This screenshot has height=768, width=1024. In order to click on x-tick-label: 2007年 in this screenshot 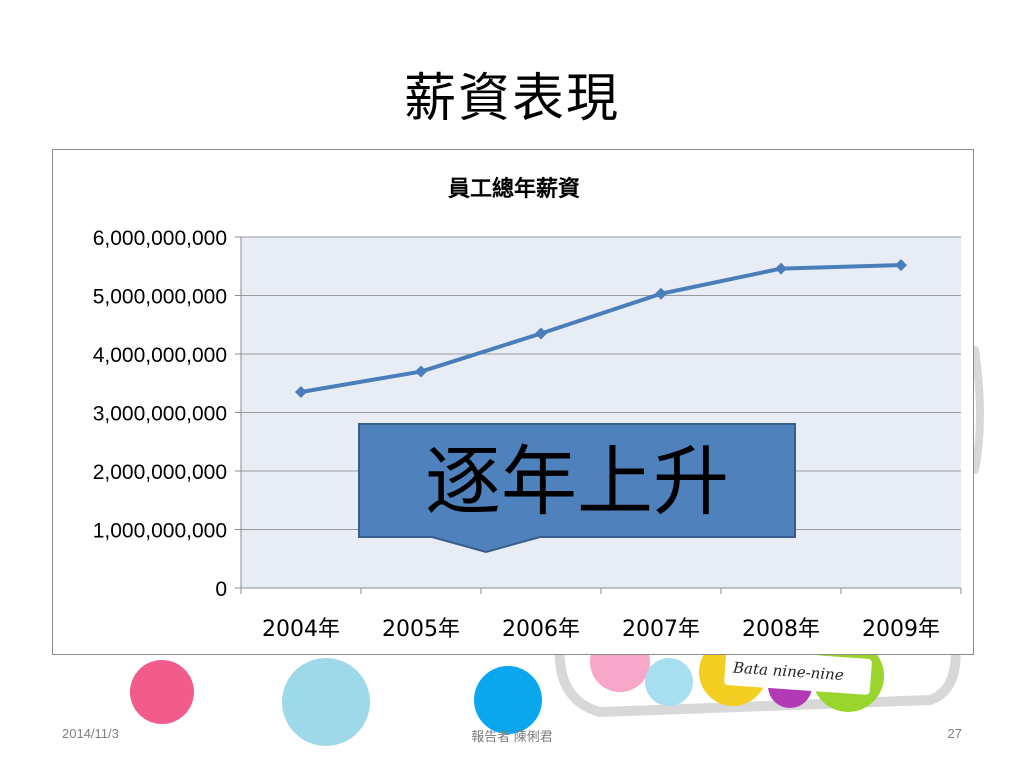, I will do `click(661, 629)`.